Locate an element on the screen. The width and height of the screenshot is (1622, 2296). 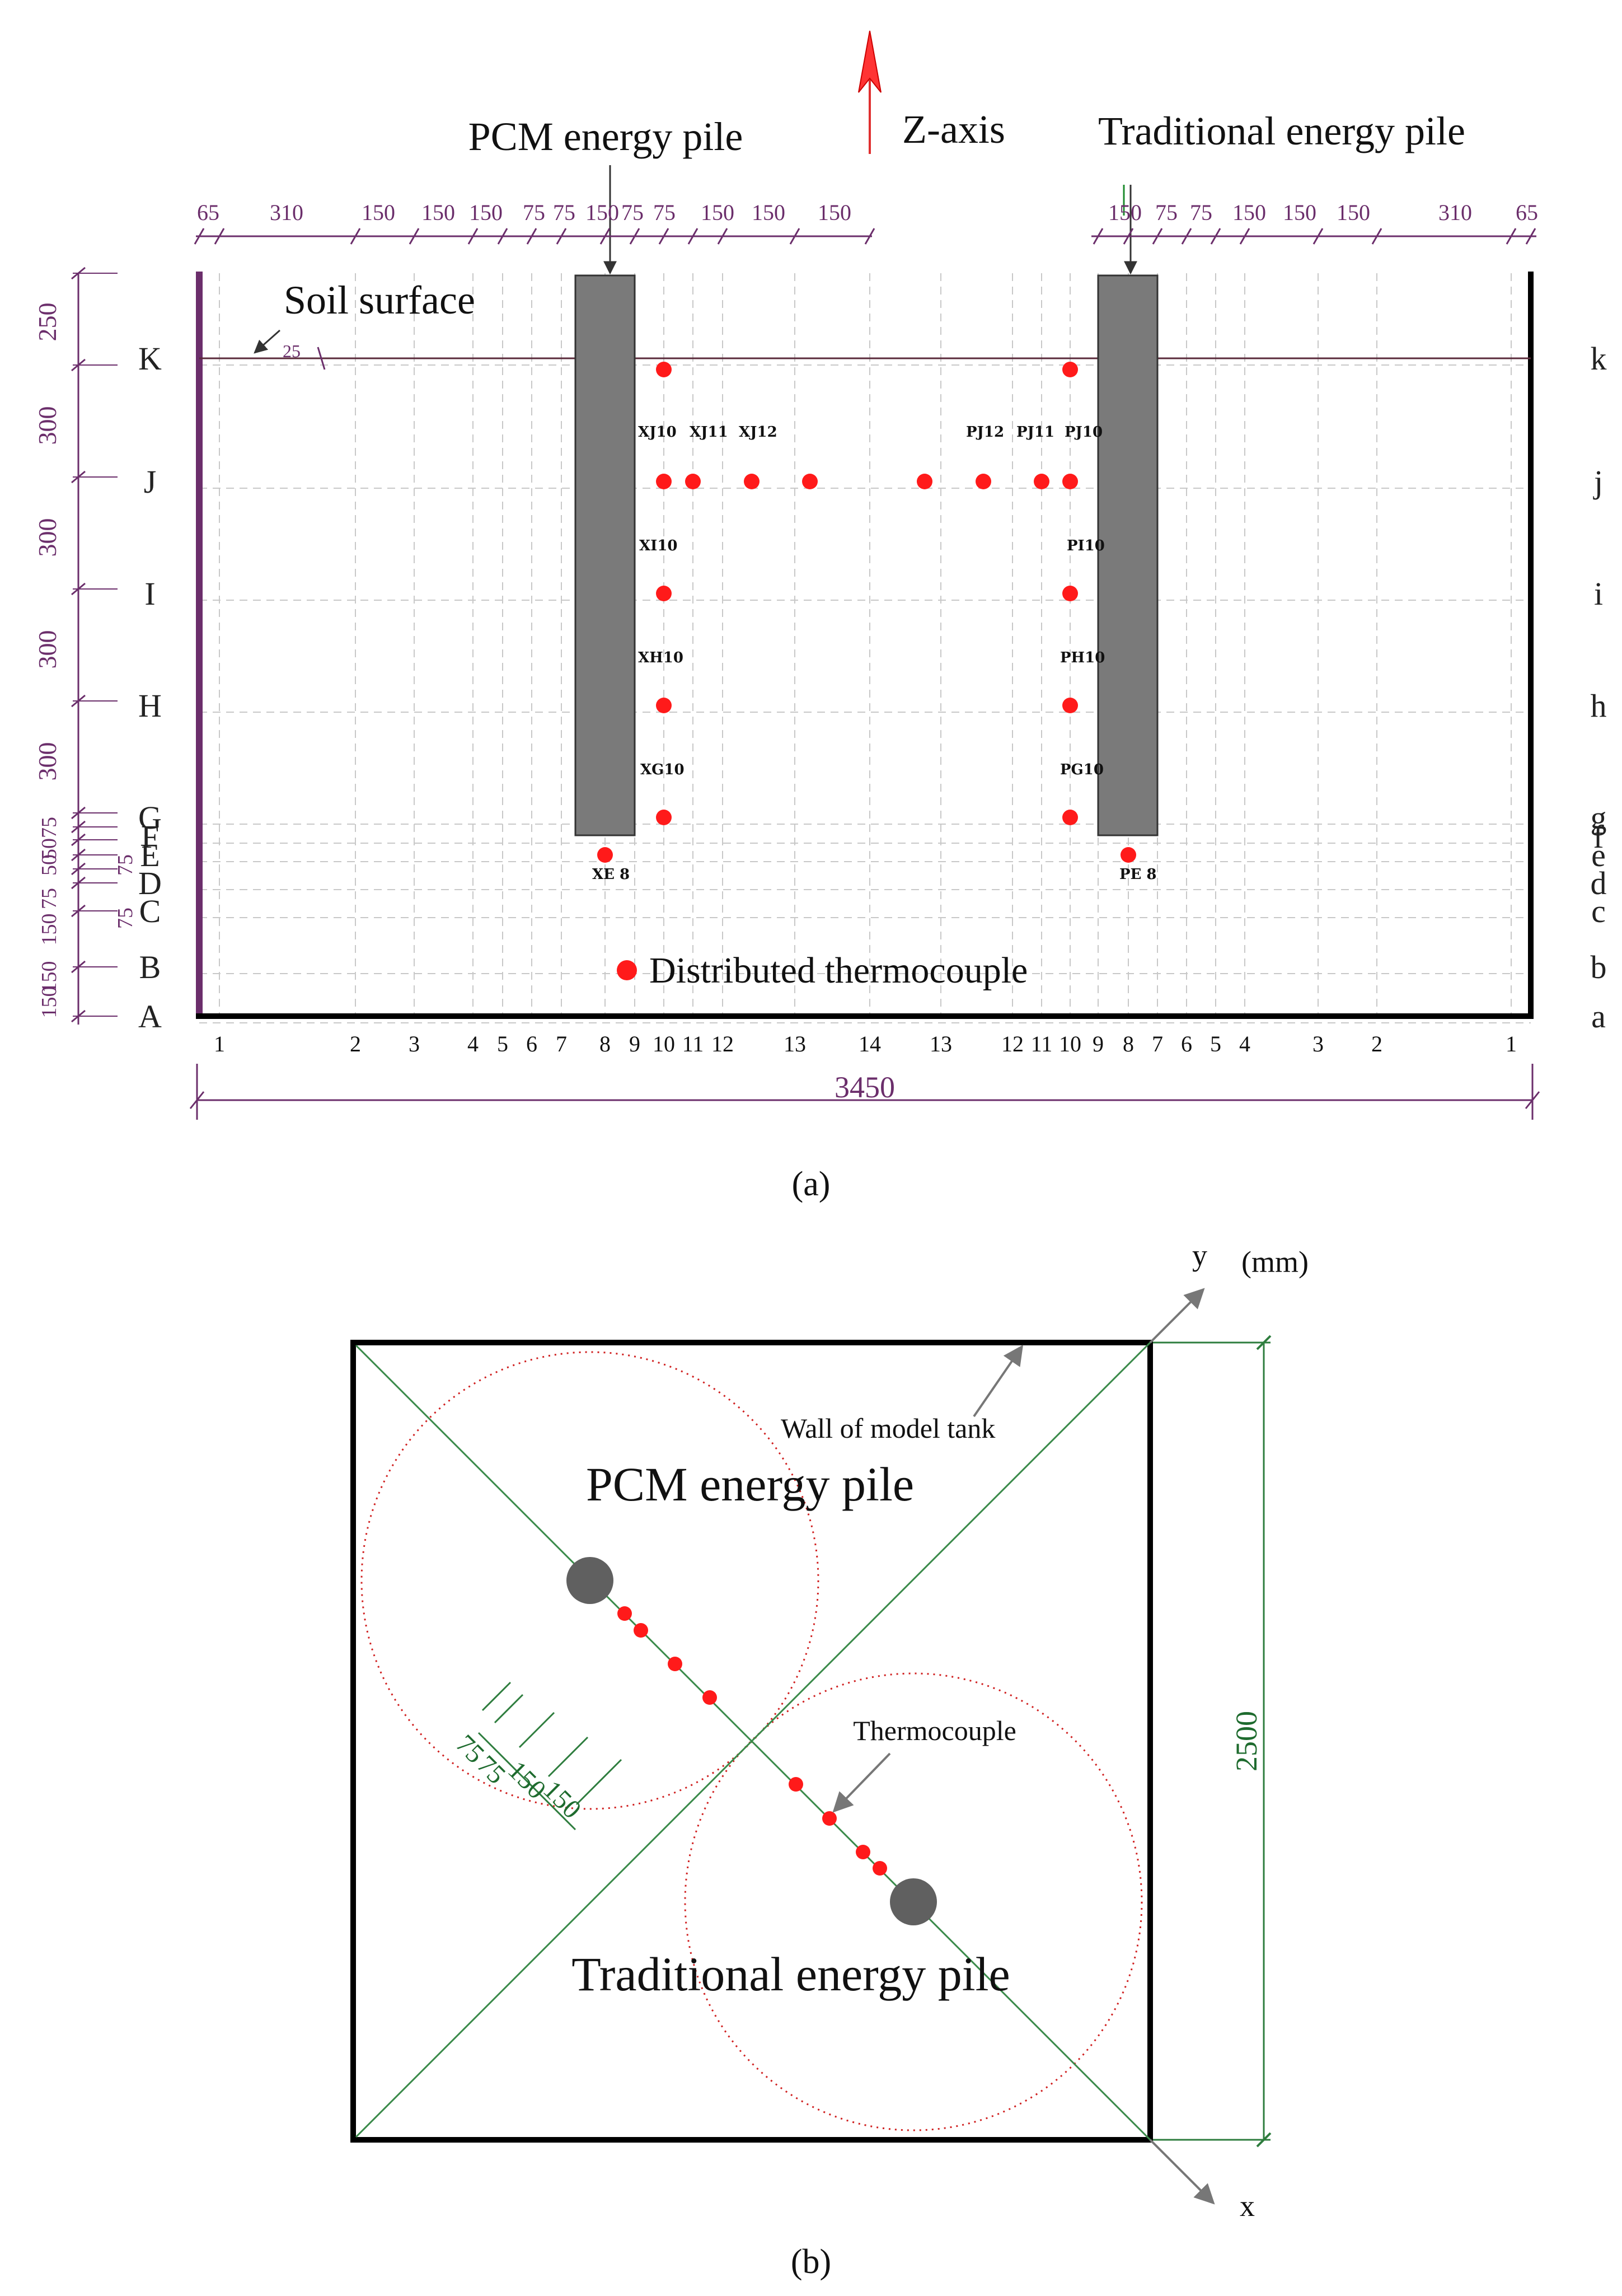
top-dim-right-5: 150 is located at coordinates (1299, 212).